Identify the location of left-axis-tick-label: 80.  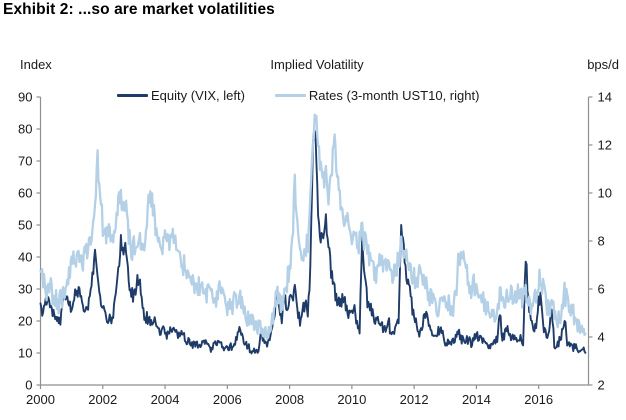
(25, 129).